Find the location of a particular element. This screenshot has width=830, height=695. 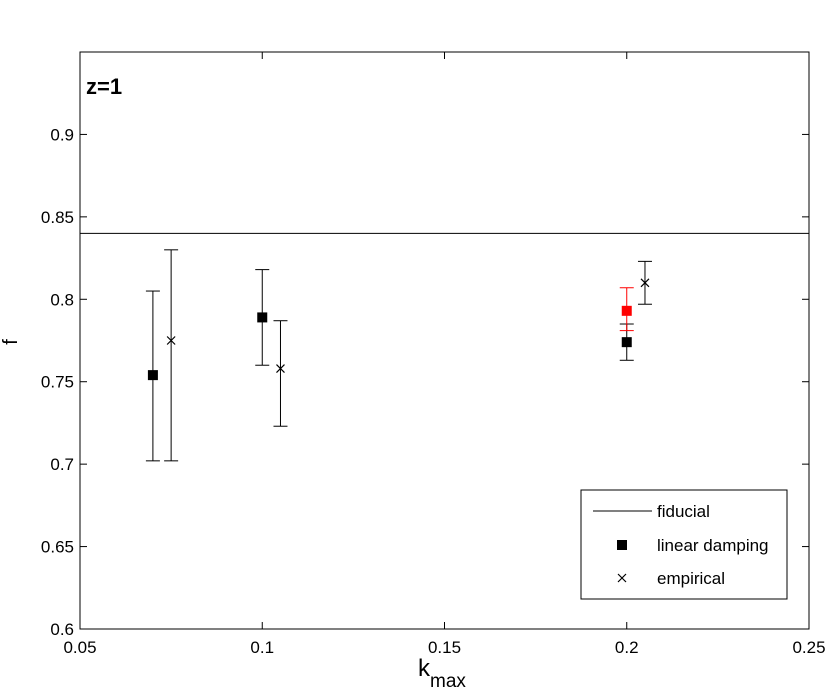

y-tick-label: 0.7 is located at coordinates (62, 464).